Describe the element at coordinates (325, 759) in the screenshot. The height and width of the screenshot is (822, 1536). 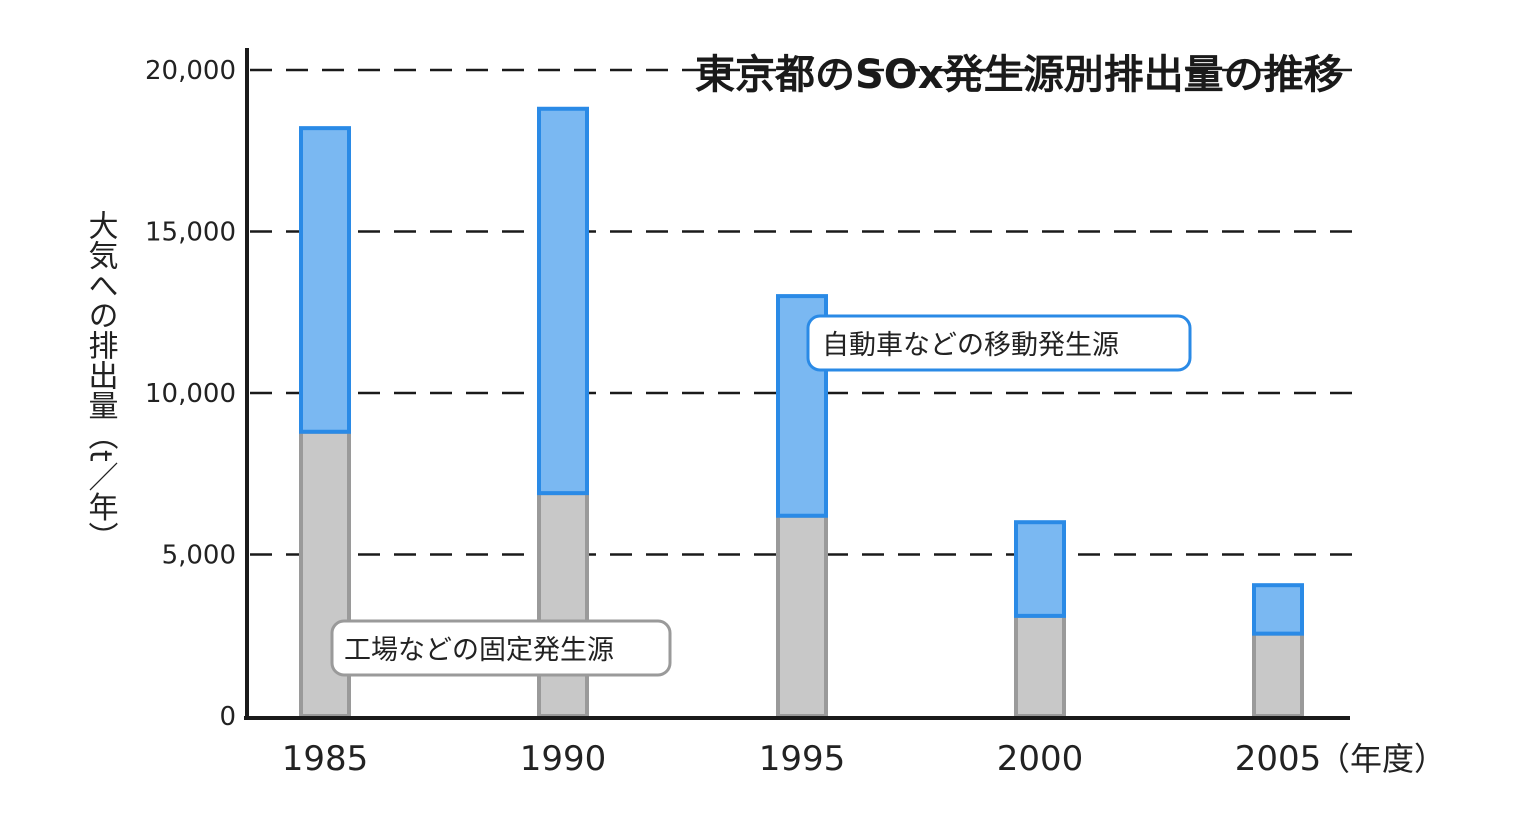
I see `x-tick-label: 1985` at that location.